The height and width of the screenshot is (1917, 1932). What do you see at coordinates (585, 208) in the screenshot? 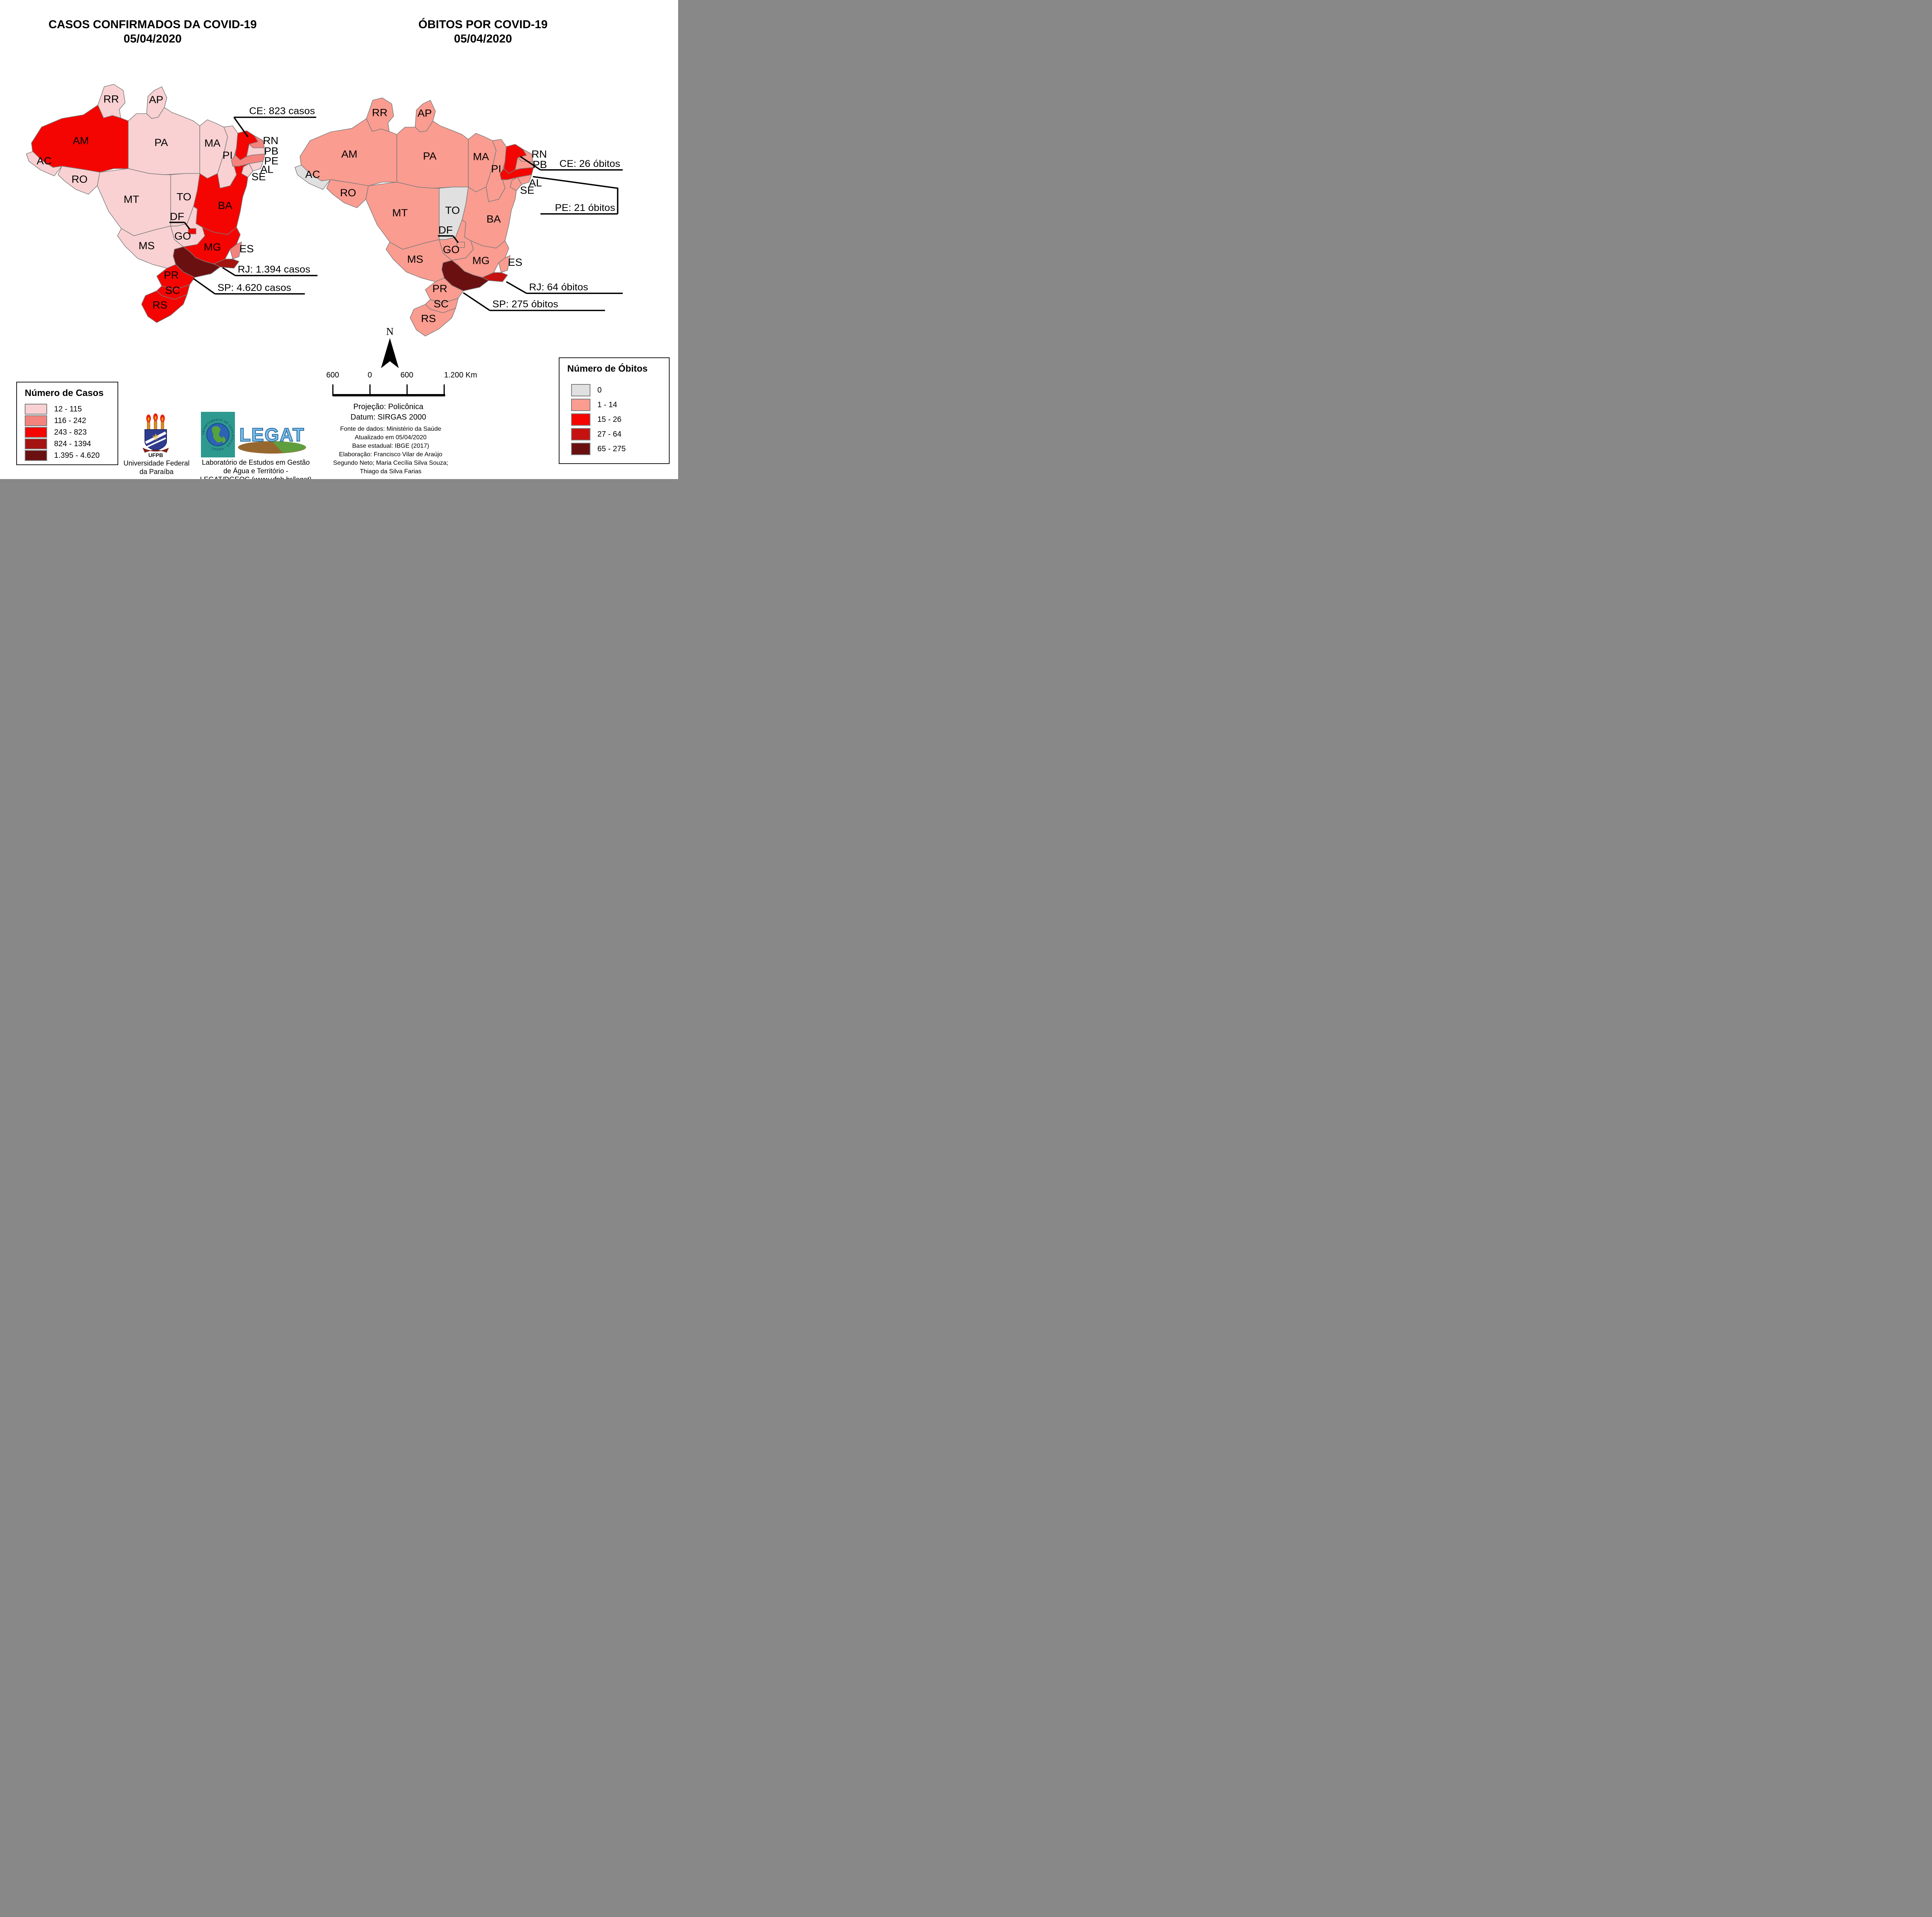
I see `annotation-deaths-pe: PE: 21 óbitos` at bounding box center [585, 208].